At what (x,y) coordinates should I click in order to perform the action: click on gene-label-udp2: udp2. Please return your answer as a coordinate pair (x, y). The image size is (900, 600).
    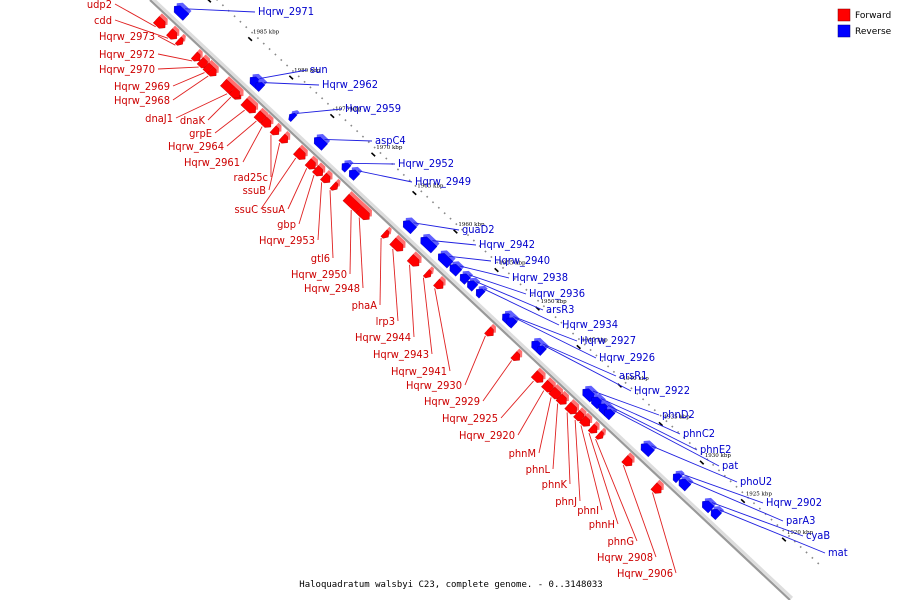
    Looking at the image, I should click on (99, 5).